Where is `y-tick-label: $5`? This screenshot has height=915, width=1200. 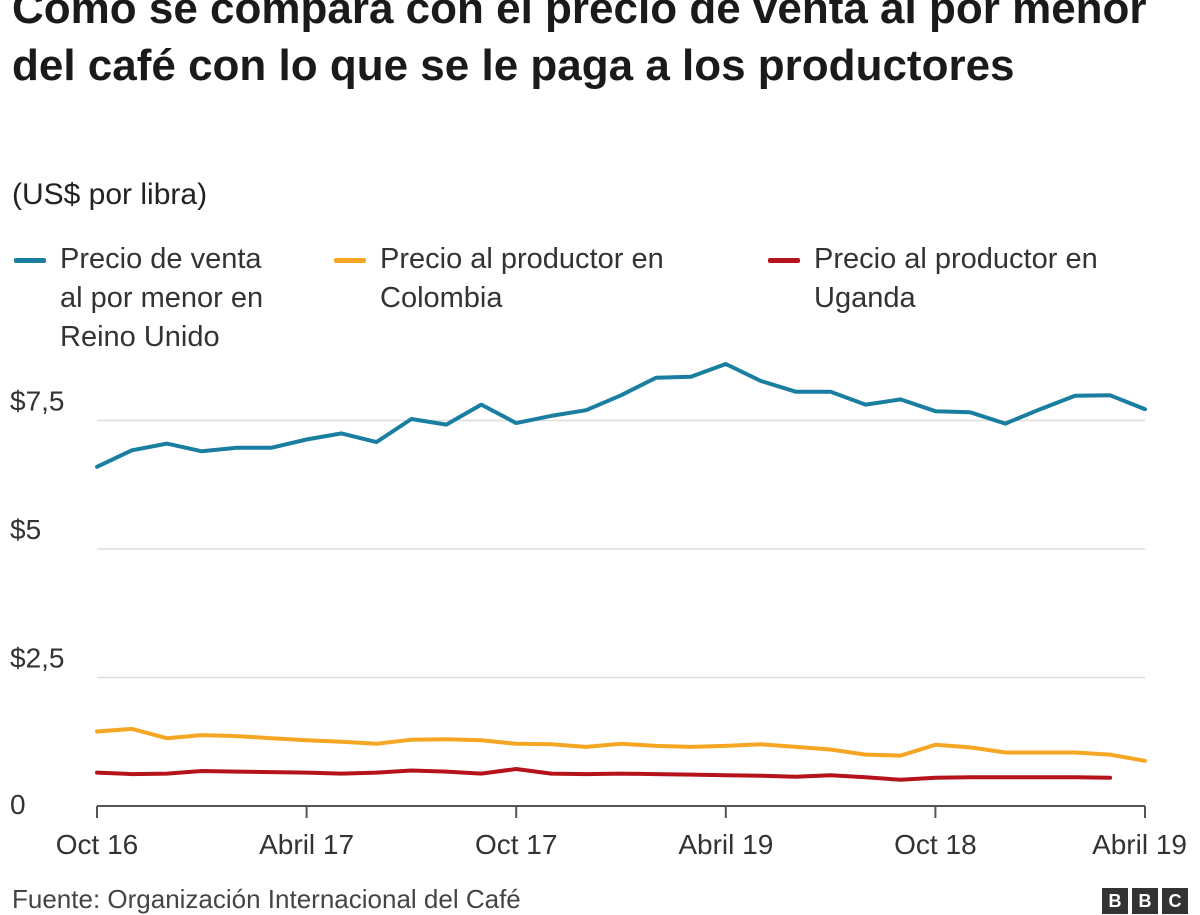
y-tick-label: $5 is located at coordinates (25, 529).